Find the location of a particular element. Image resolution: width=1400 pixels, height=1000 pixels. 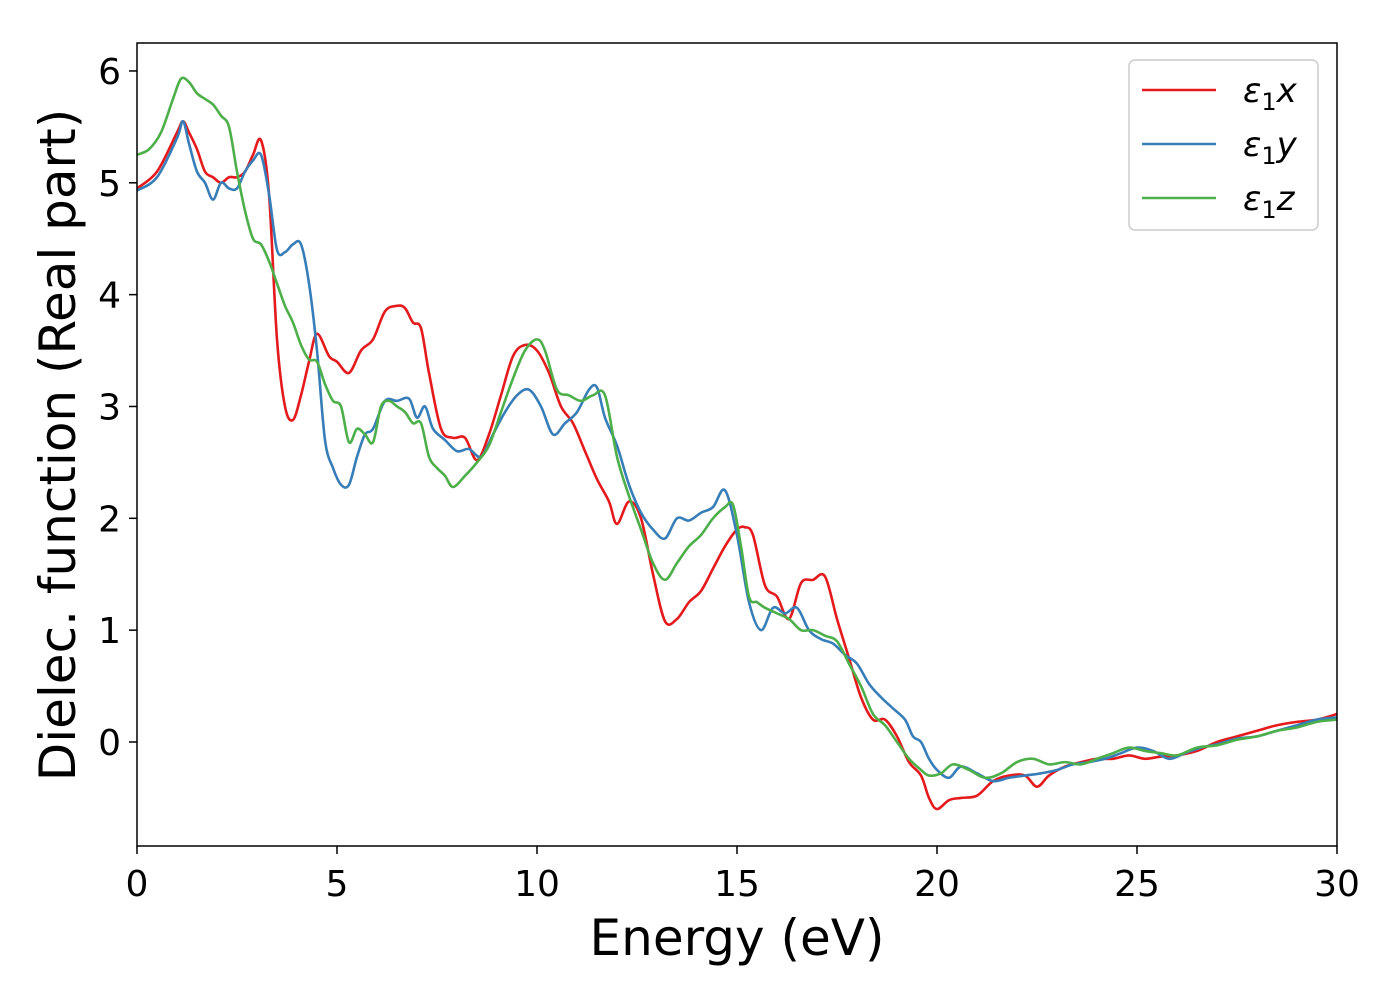

y-tick-label: 3 is located at coordinates (109, 407).